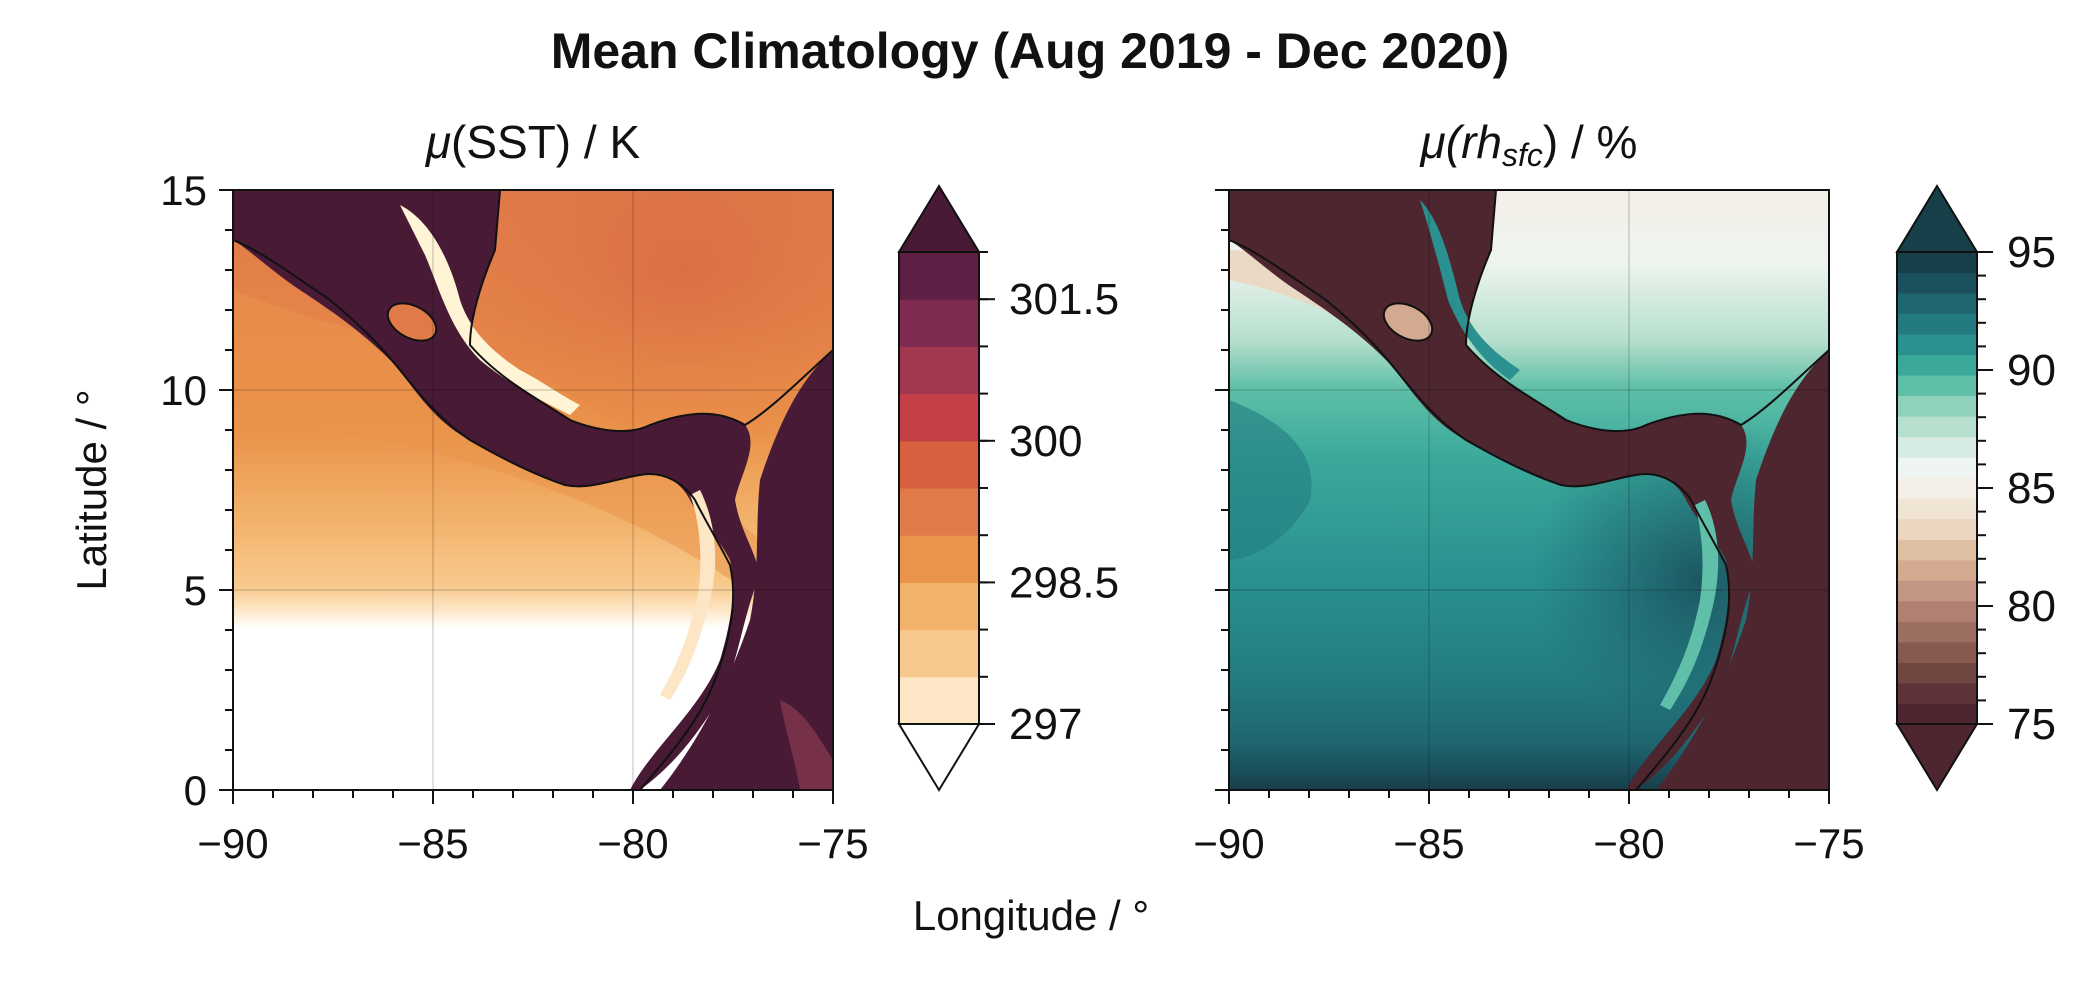  What do you see at coordinates (1689, 605) in the screenshot?
I see `rh-moist-coast` at bounding box center [1689, 605].